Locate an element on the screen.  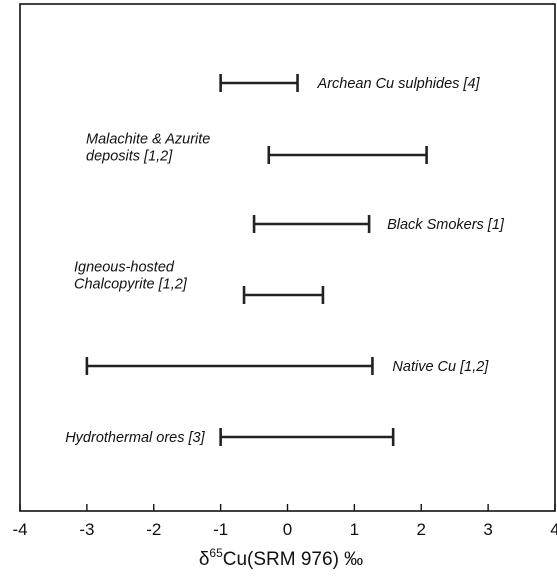
range-label: Chalcopyrite [1,2] is located at coordinates (131, 285).